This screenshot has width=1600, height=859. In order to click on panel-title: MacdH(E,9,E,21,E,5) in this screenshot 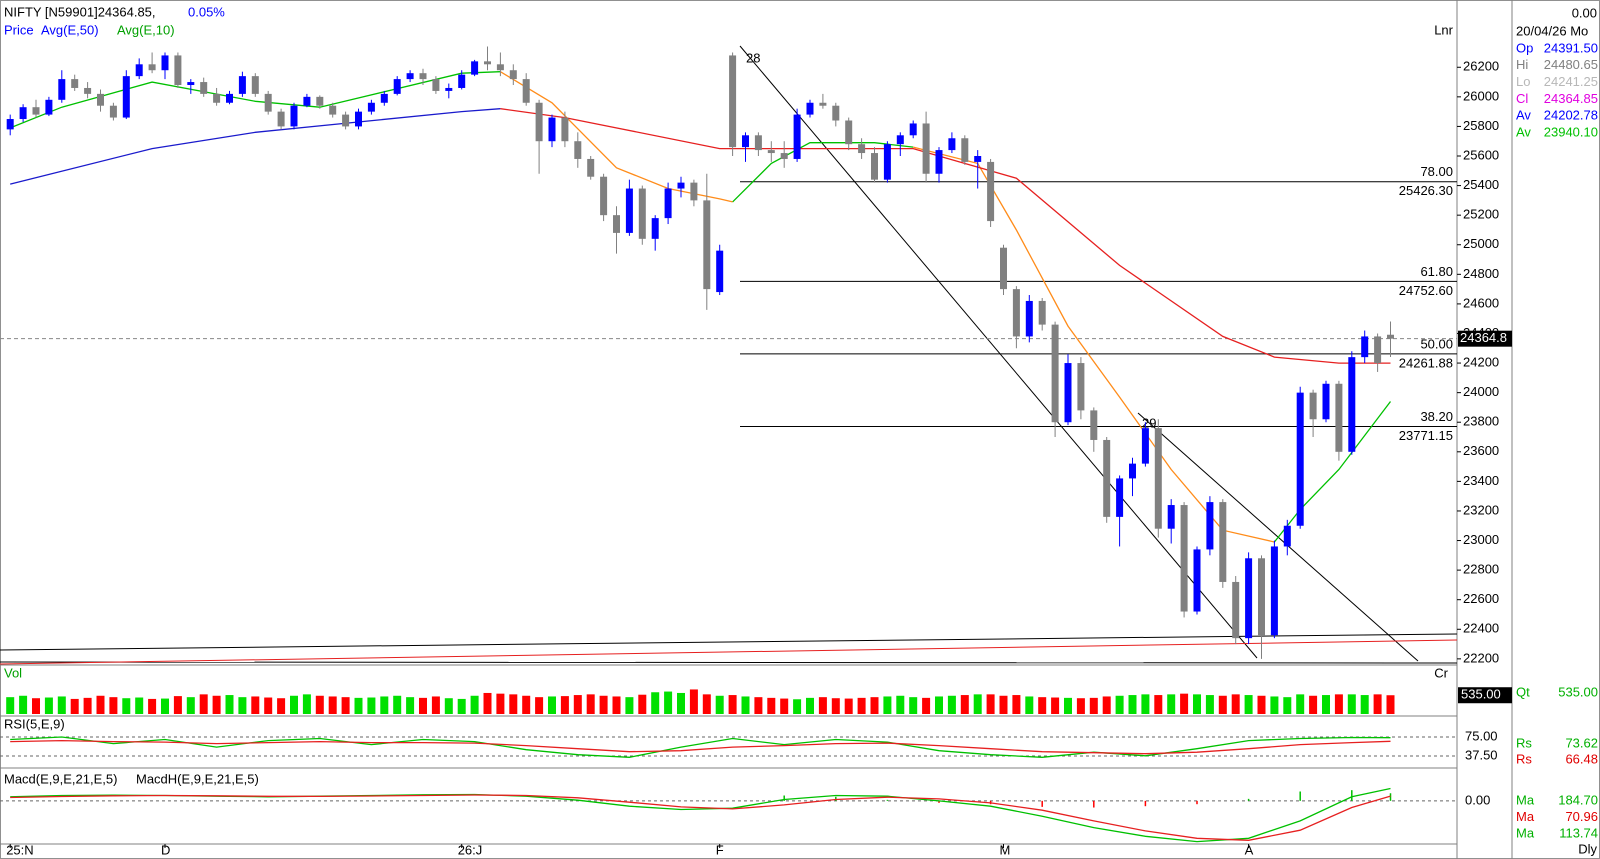, I will do `click(197, 778)`.